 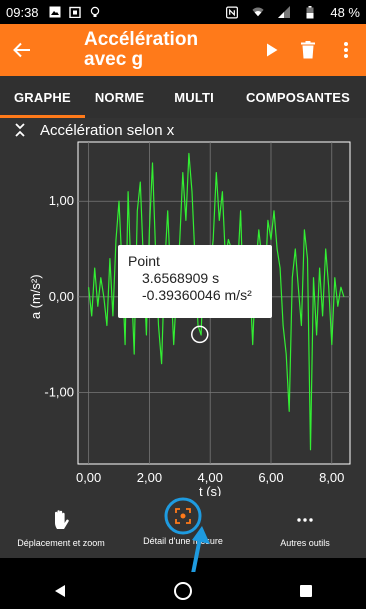 What do you see at coordinates (345, 12) in the screenshot?
I see `battery-percent: 48 %` at bounding box center [345, 12].